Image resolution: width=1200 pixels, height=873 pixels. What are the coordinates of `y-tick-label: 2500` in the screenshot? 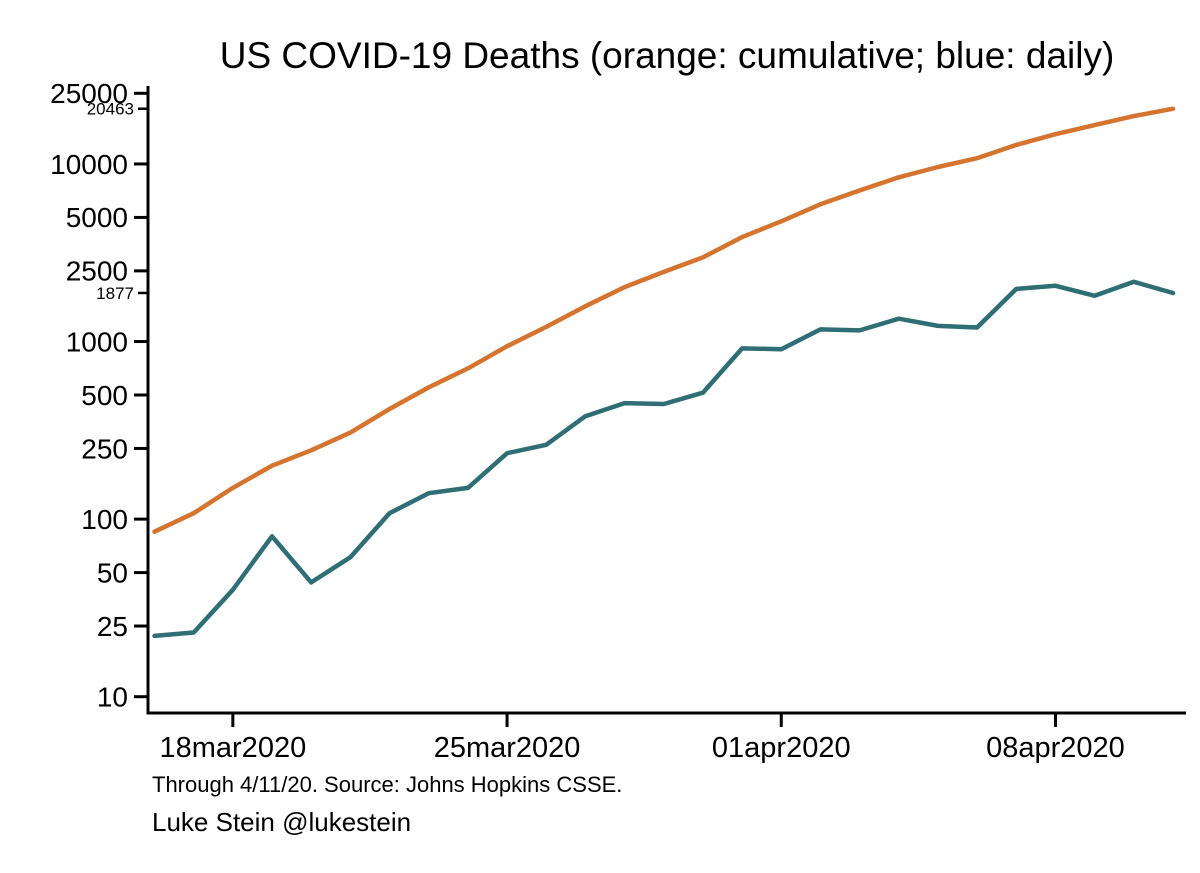 It's located at (97, 271).